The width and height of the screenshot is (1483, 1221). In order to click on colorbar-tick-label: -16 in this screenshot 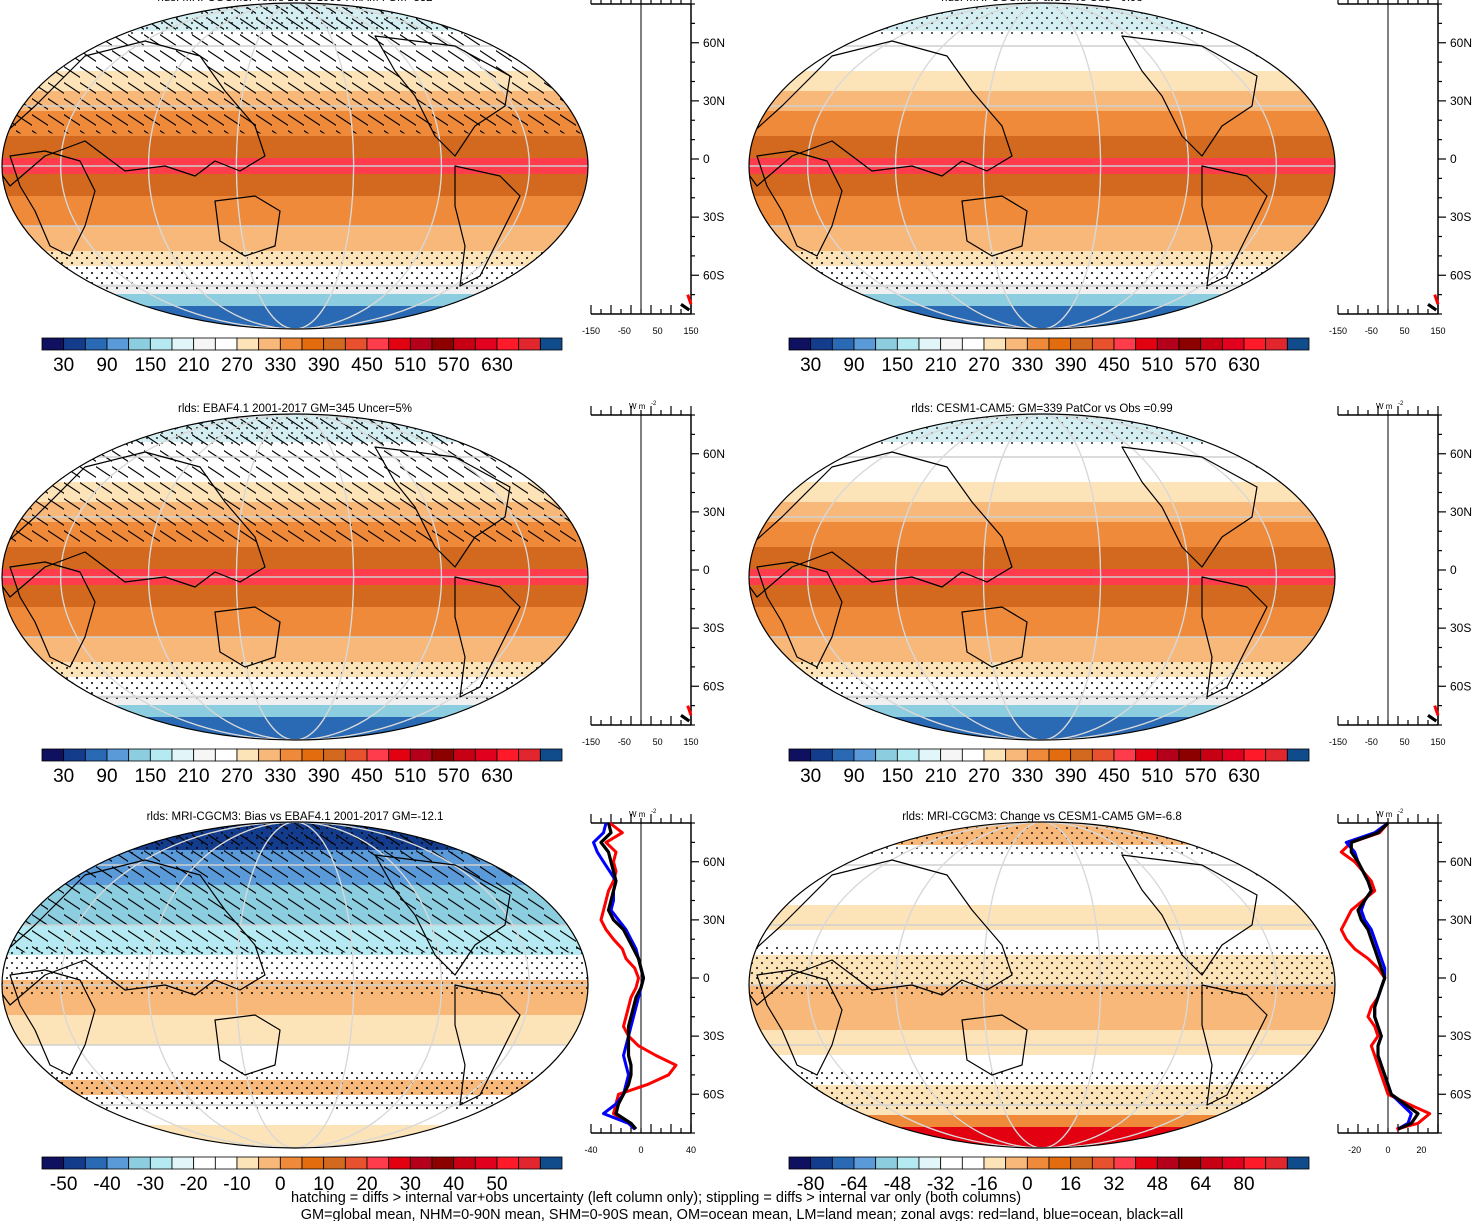, I will do `click(983, 1184)`.